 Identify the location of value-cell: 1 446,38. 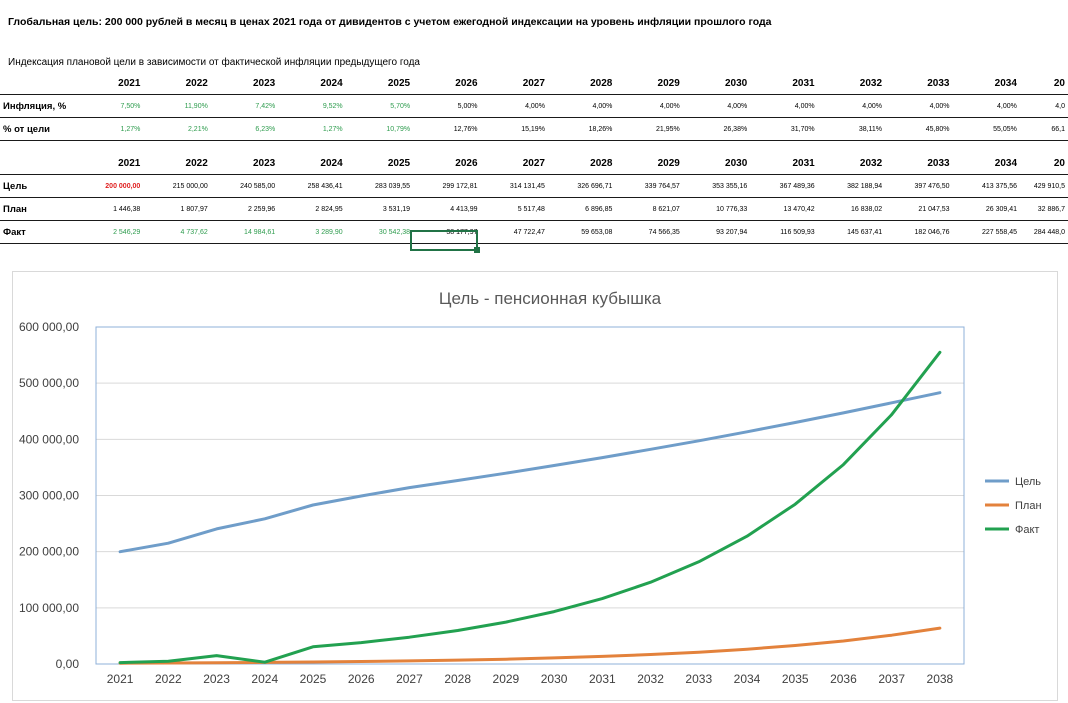
(109, 209).